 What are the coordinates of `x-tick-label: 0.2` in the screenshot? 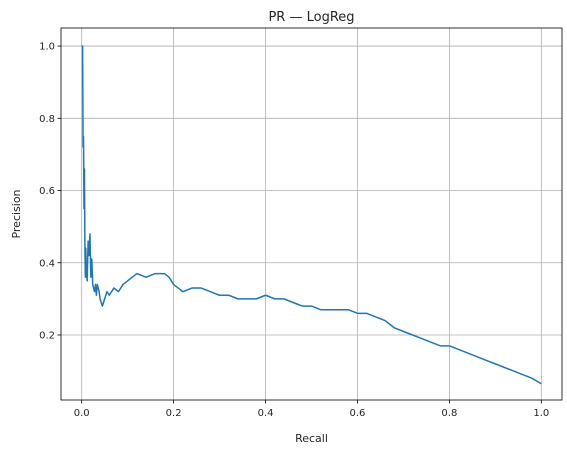 It's located at (174, 413).